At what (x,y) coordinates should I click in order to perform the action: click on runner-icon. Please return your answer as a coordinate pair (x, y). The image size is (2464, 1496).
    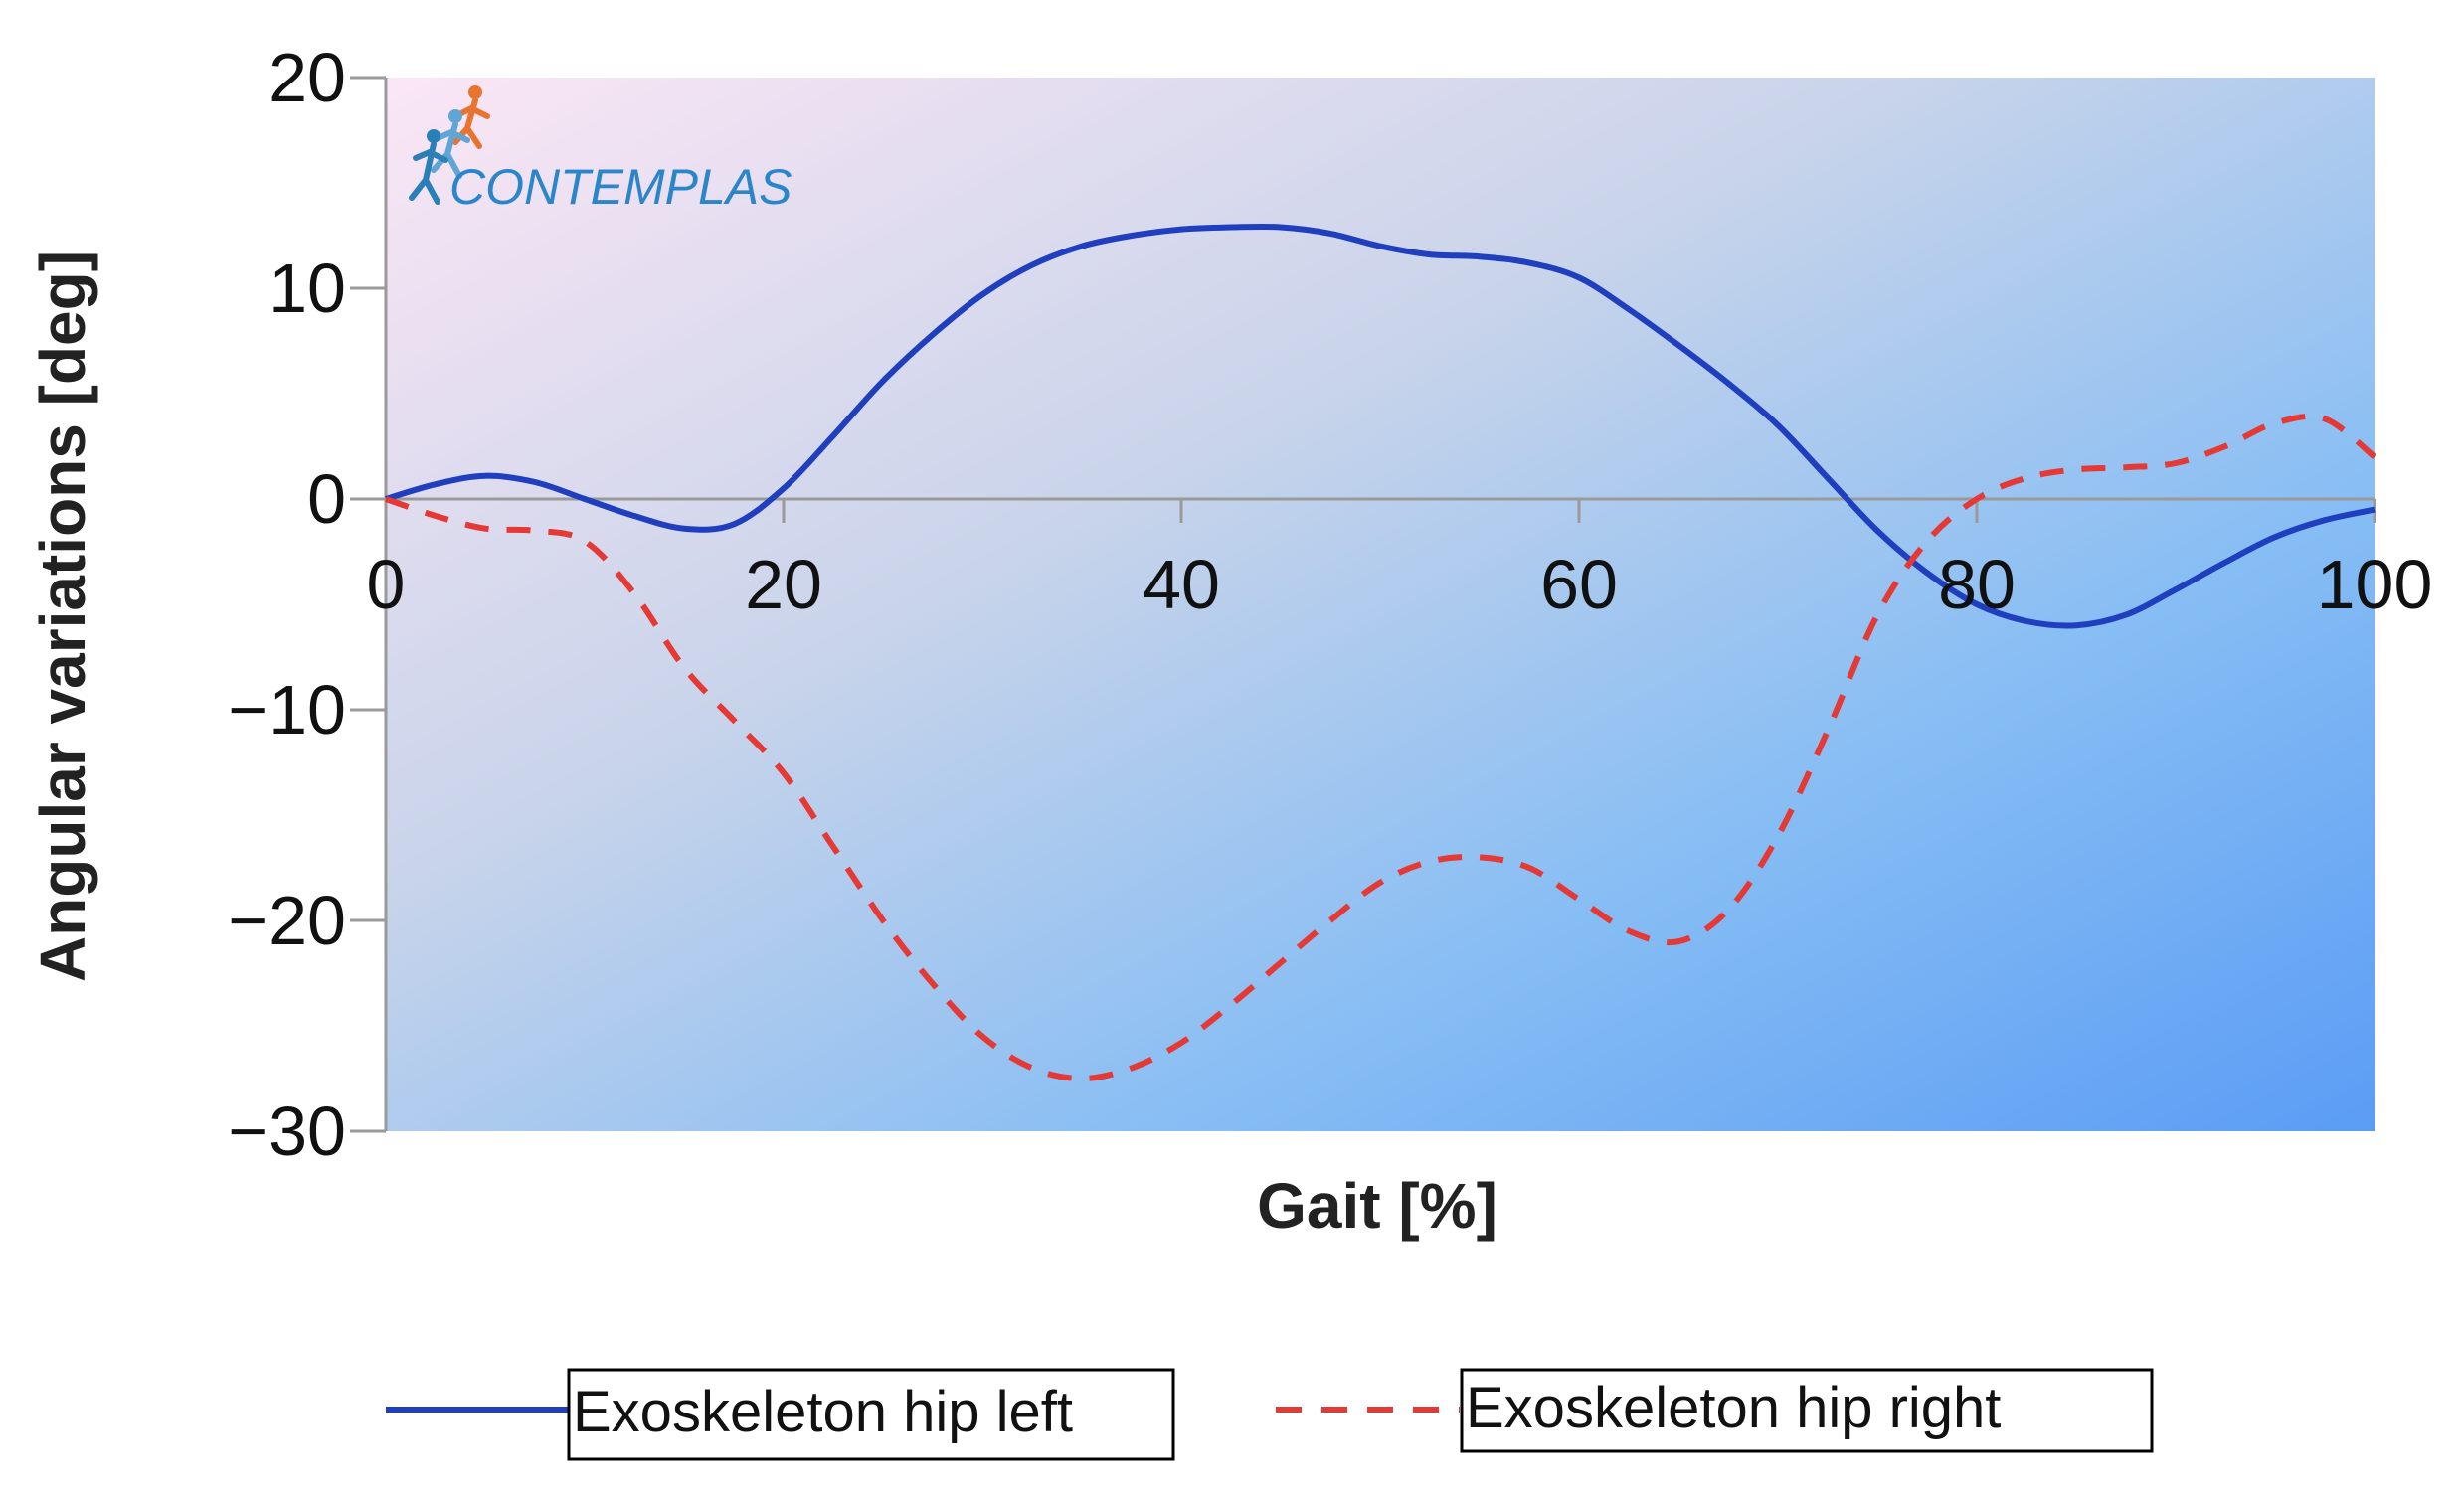
    Looking at the image, I should click on (449, 145).